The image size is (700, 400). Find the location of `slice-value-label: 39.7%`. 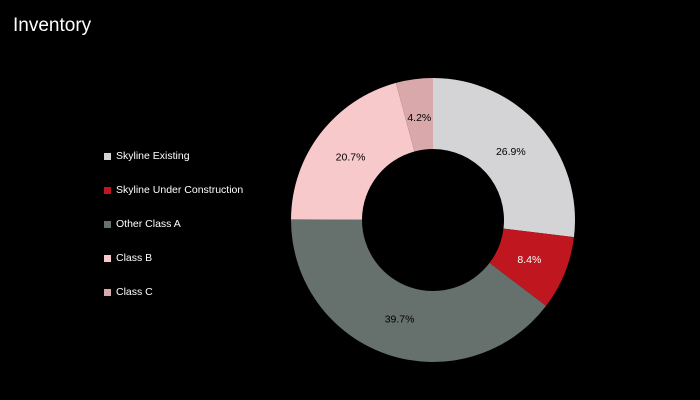

slice-value-label: 39.7% is located at coordinates (400, 319).